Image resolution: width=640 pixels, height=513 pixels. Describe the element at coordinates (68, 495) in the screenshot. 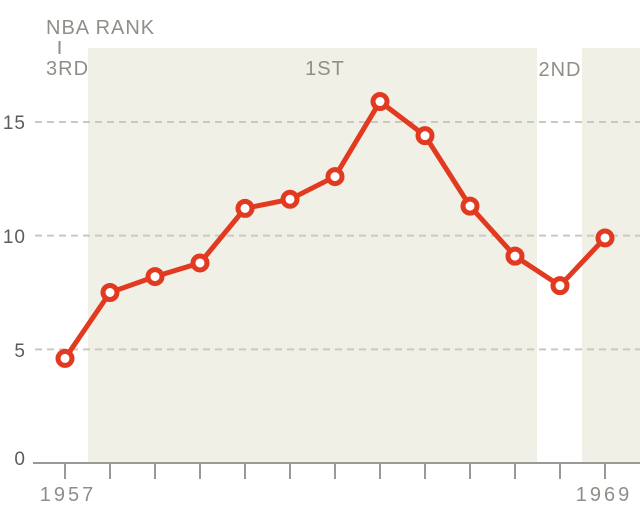

I see `x-tick-label-1957: 1957` at that location.